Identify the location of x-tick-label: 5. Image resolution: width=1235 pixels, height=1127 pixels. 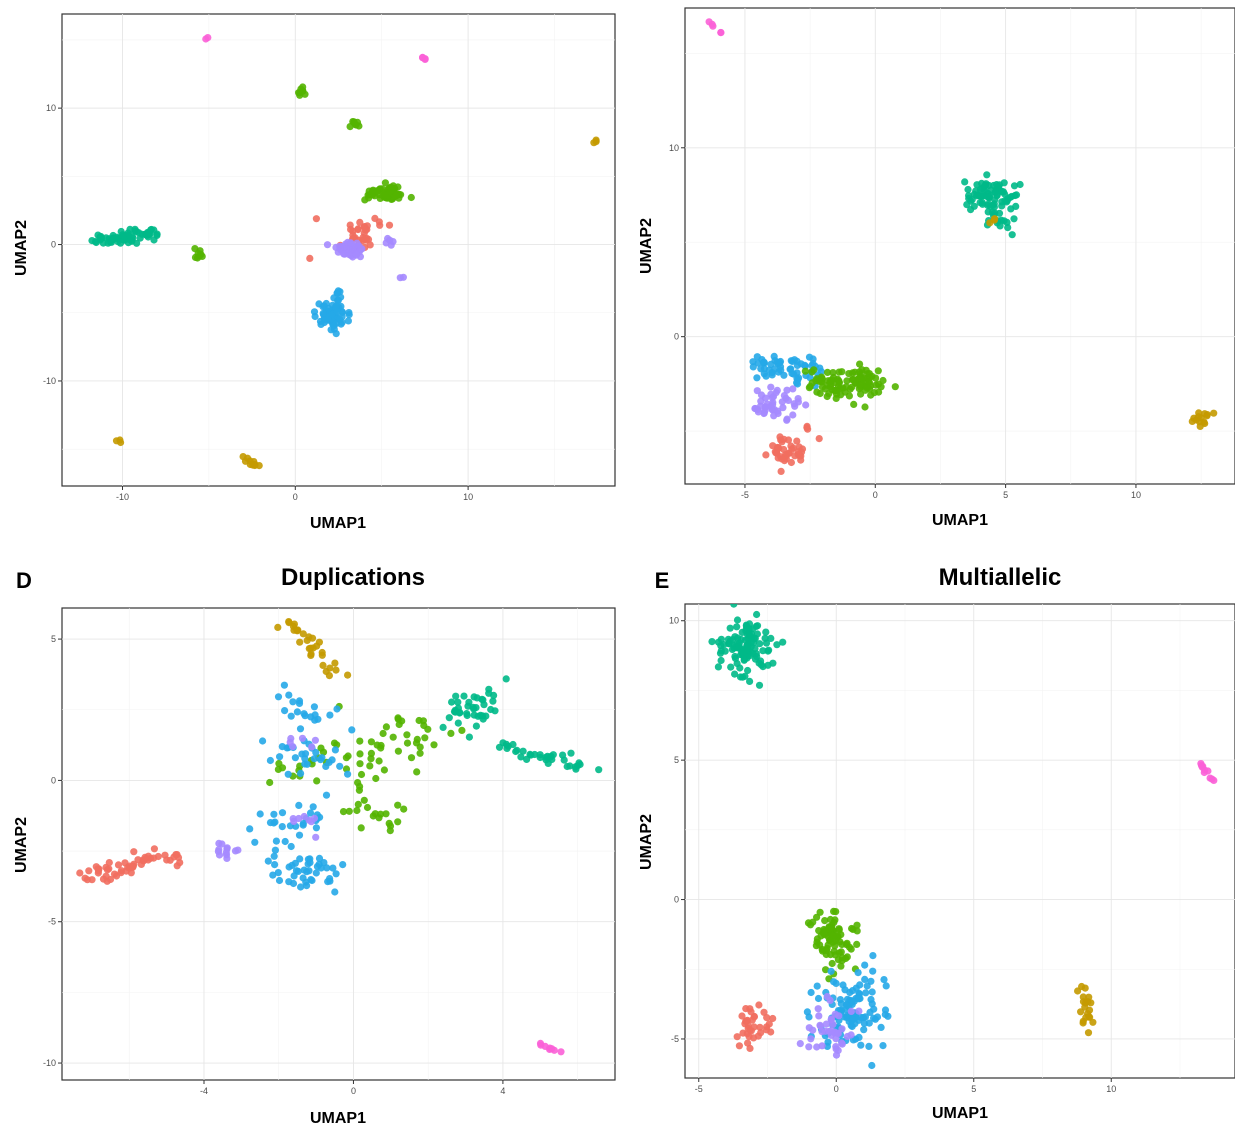
(1005, 495).